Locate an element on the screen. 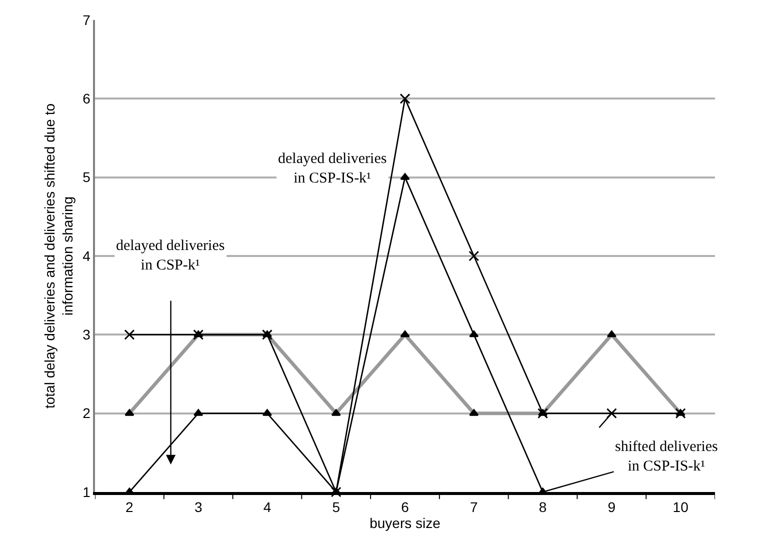  y-tick-label: 3 is located at coordinates (86, 334).